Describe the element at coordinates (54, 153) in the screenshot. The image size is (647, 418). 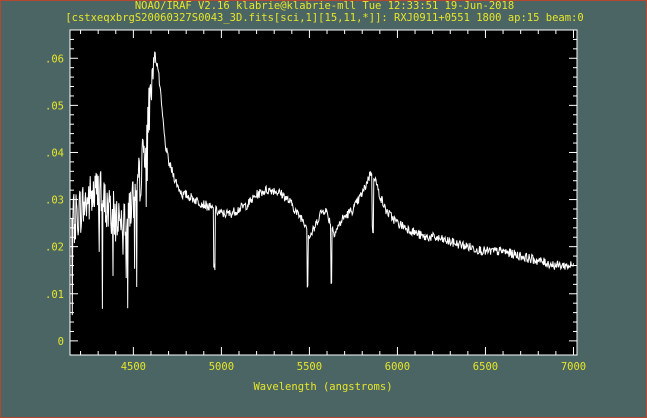
I see `y-tick-label: .04` at that location.